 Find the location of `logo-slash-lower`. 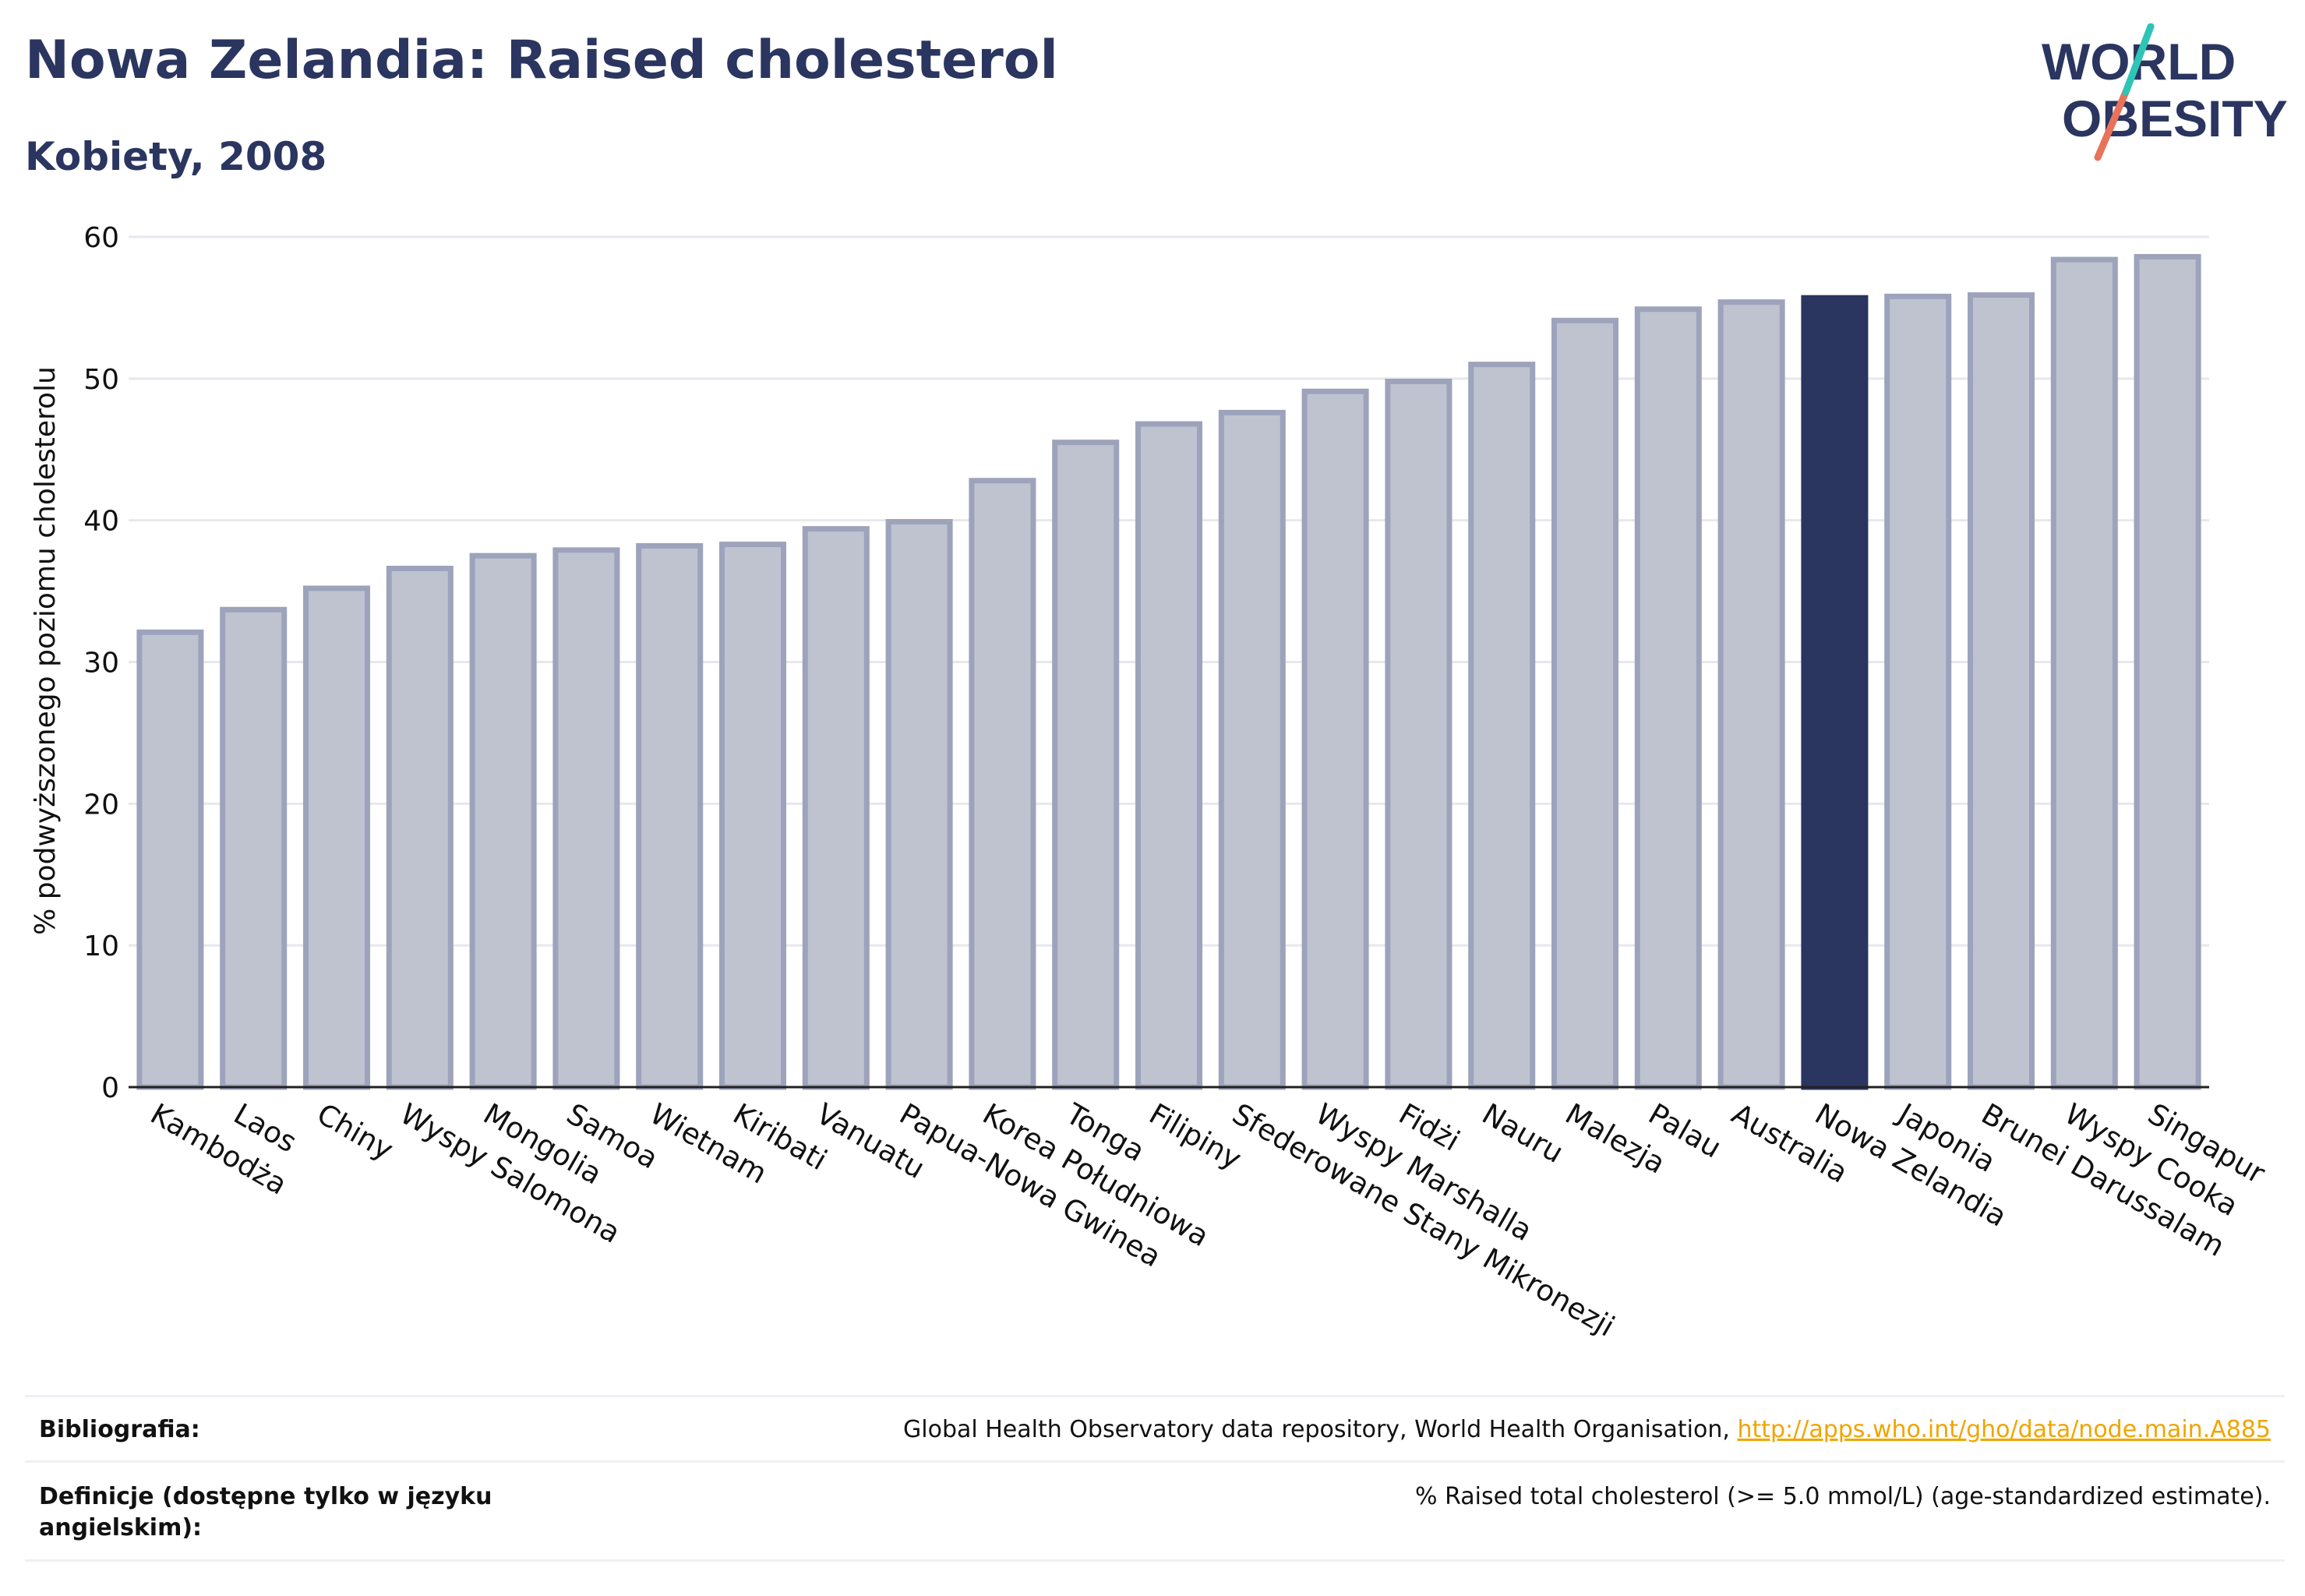

logo-slash-lower is located at coordinates (2112, 124).